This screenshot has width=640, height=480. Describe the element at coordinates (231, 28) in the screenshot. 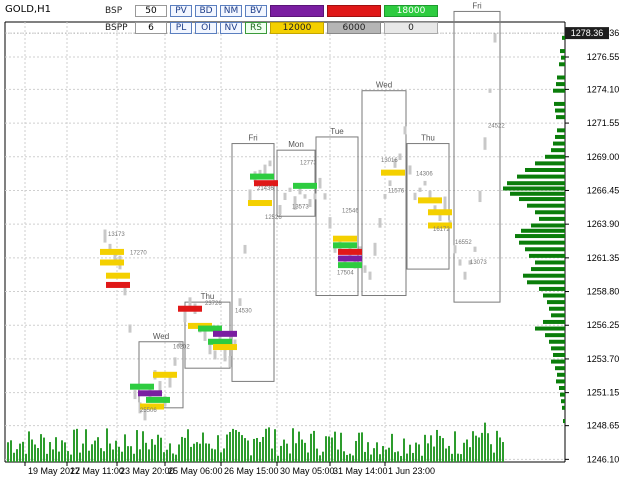

I see `nv-button: NV` at that location.